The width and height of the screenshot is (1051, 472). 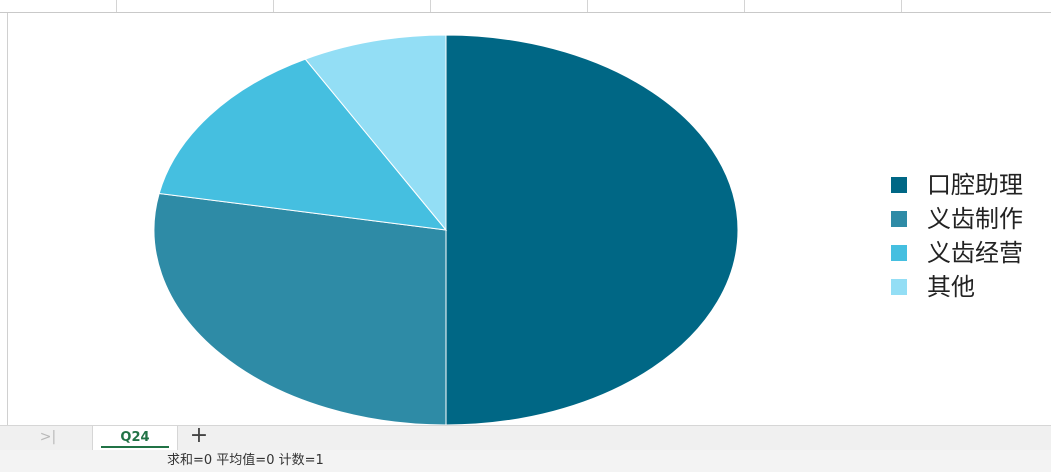 What do you see at coordinates (525, 461) in the screenshot?
I see `status-bar: 求和=0 平均值=0 计数=1` at bounding box center [525, 461].